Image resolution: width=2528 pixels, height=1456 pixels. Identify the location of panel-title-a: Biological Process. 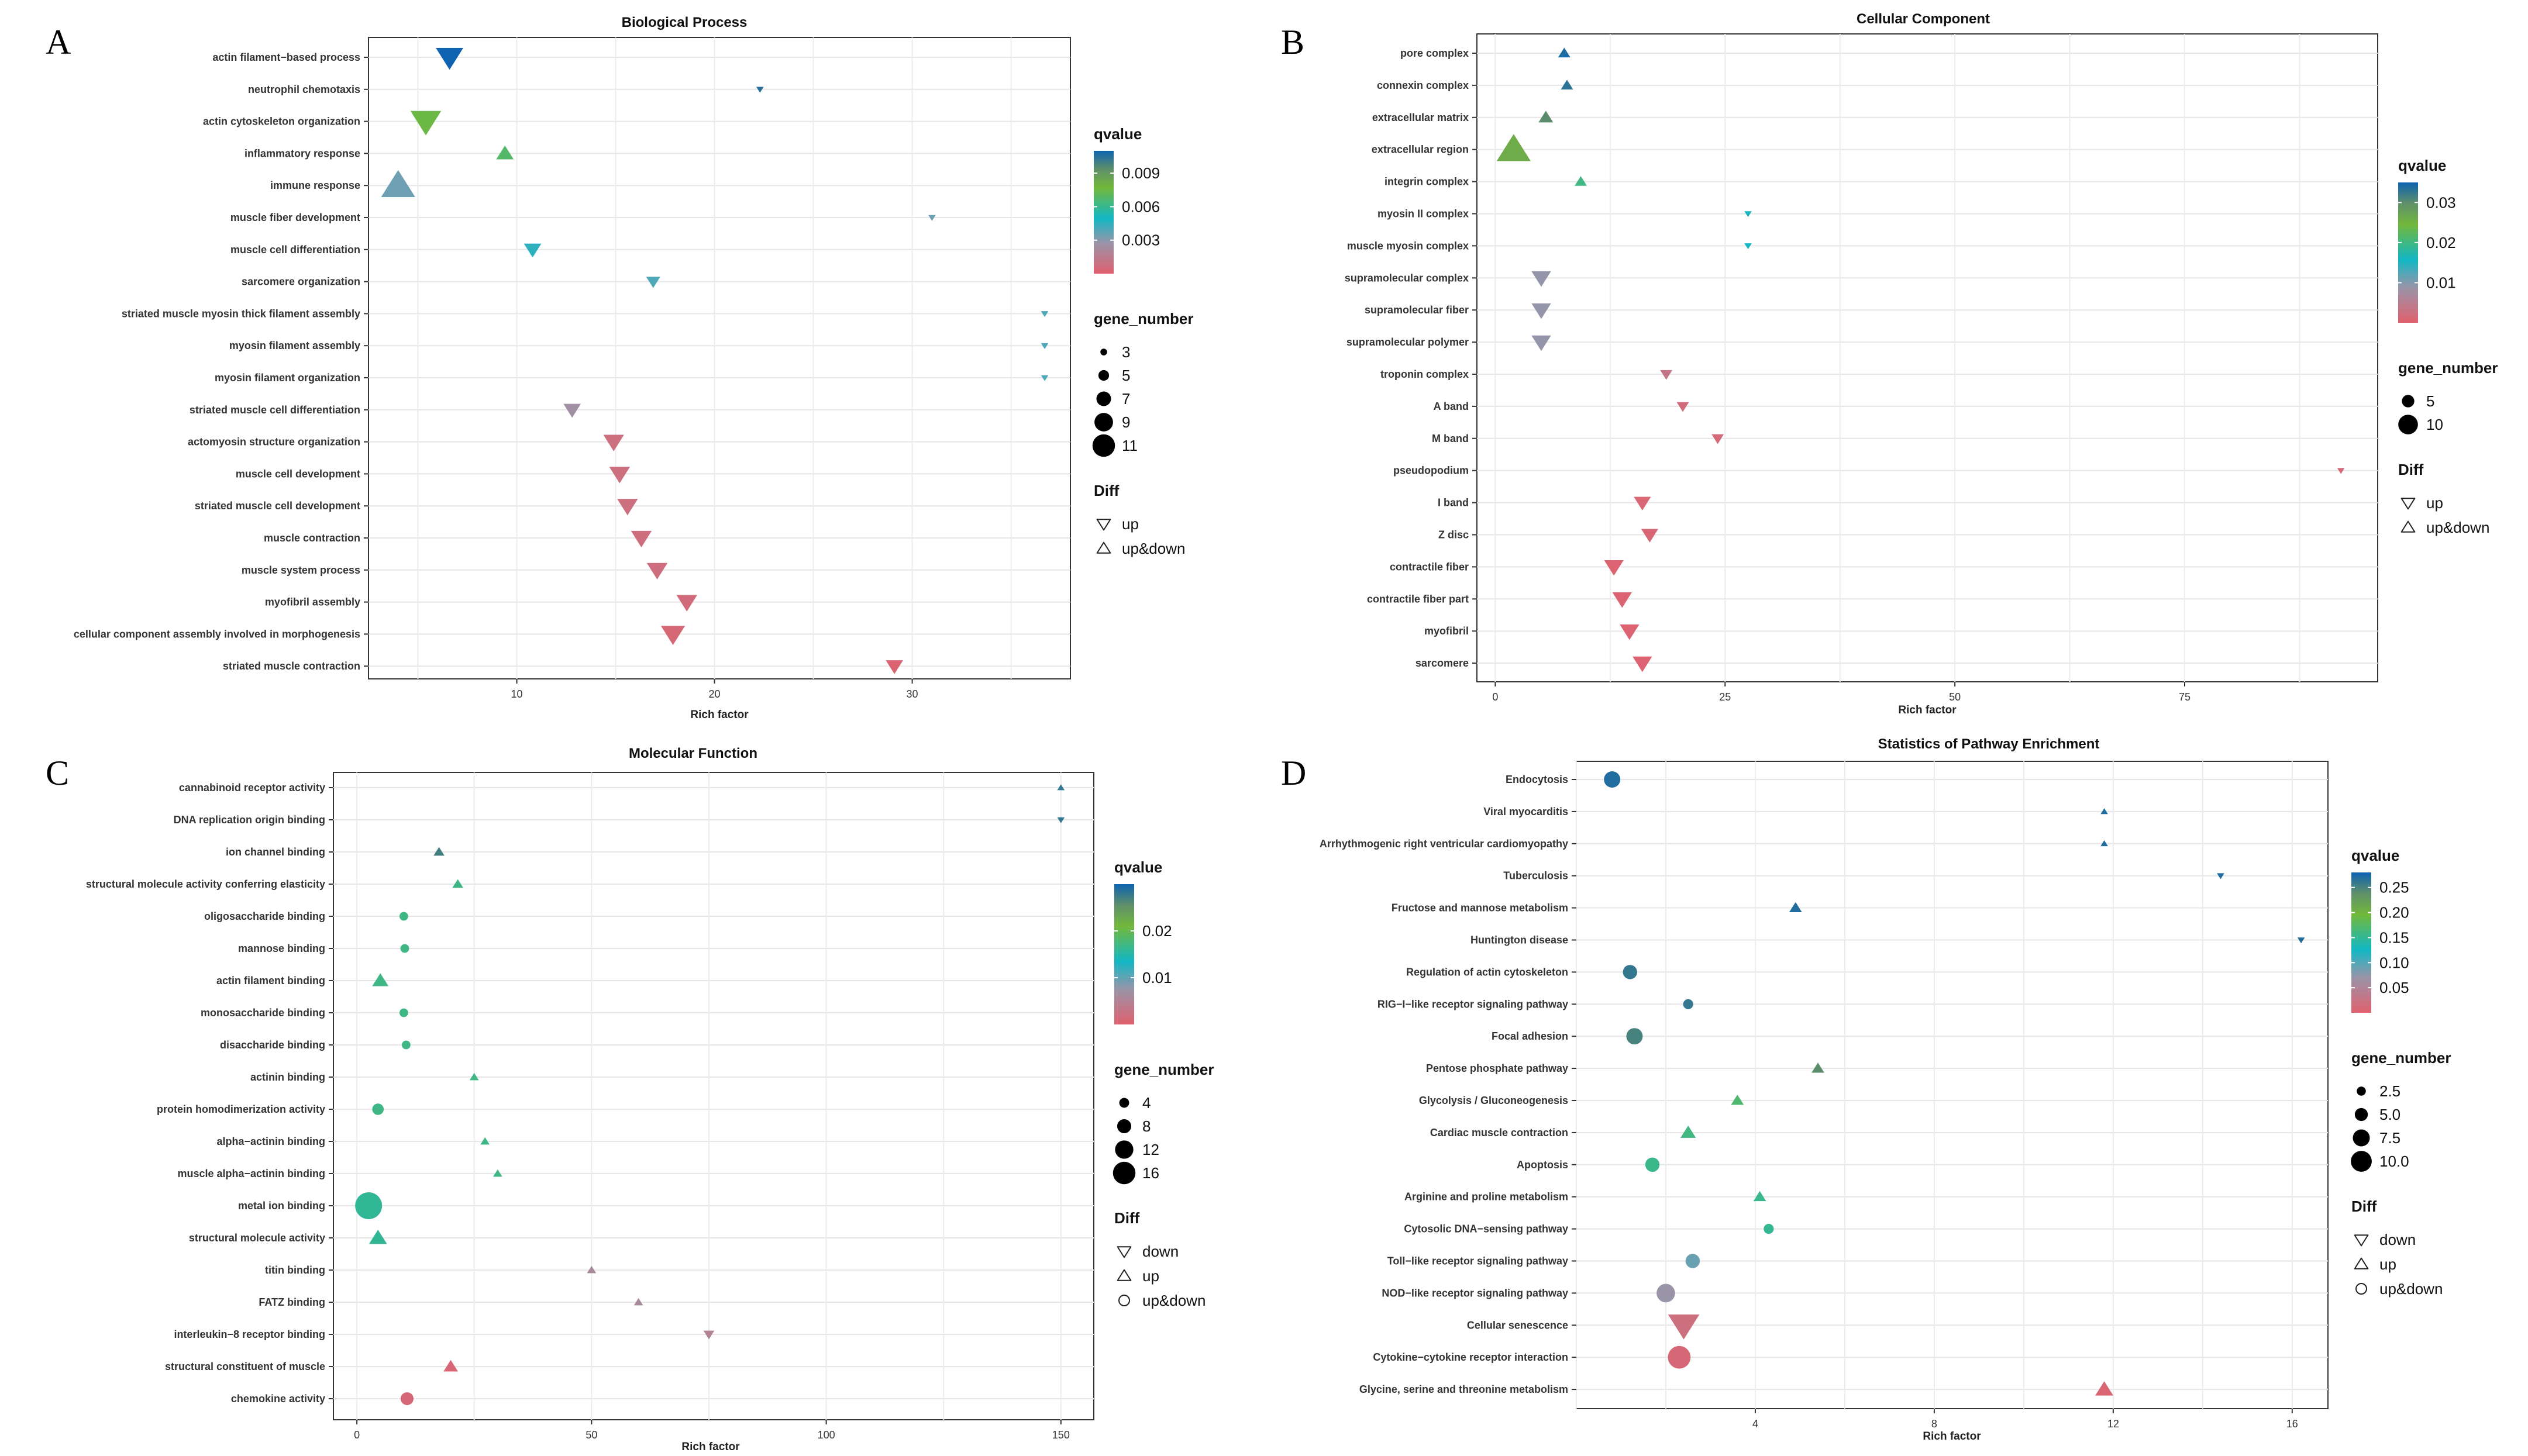
(685, 22).